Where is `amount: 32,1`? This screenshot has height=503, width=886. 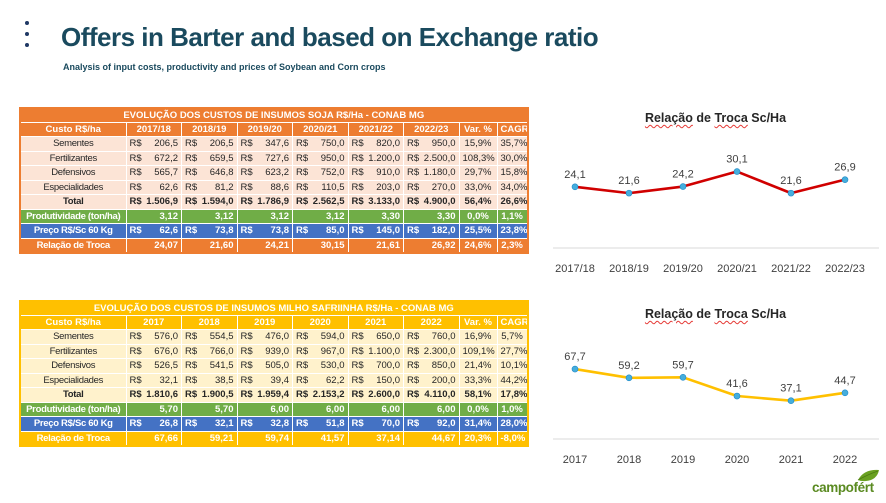 amount: 32,1 is located at coordinates (169, 380).